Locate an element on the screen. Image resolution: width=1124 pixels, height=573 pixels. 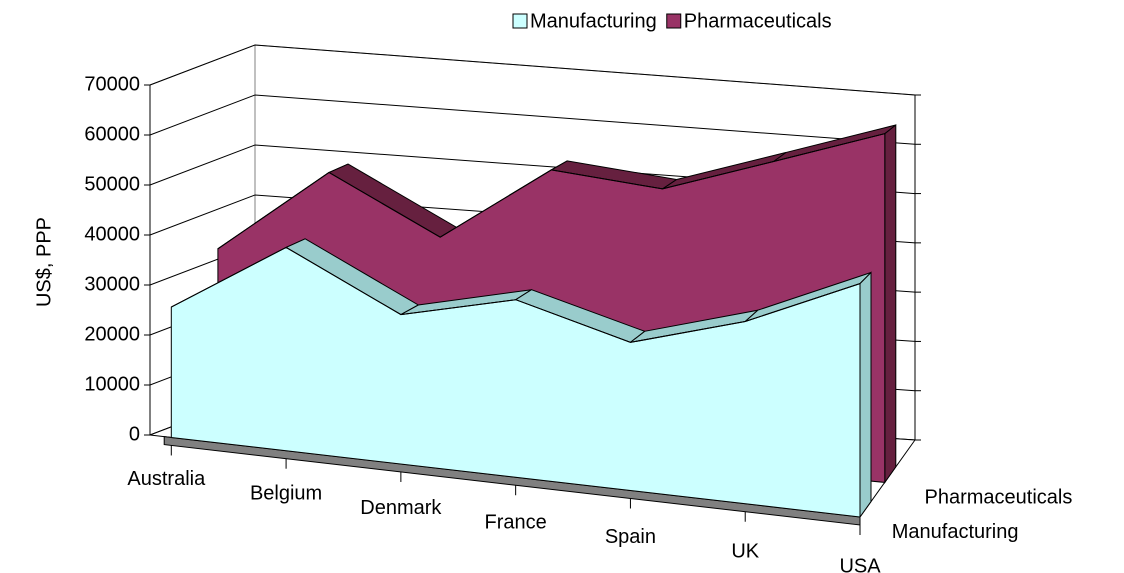
x-tick-label: Australia is located at coordinates (166, 479).